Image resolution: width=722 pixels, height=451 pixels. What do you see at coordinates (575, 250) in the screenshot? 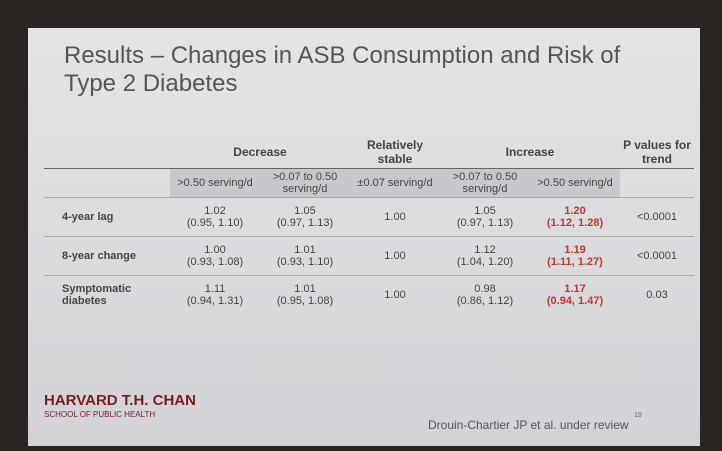
I see `estimate: 1.19` at bounding box center [575, 250].